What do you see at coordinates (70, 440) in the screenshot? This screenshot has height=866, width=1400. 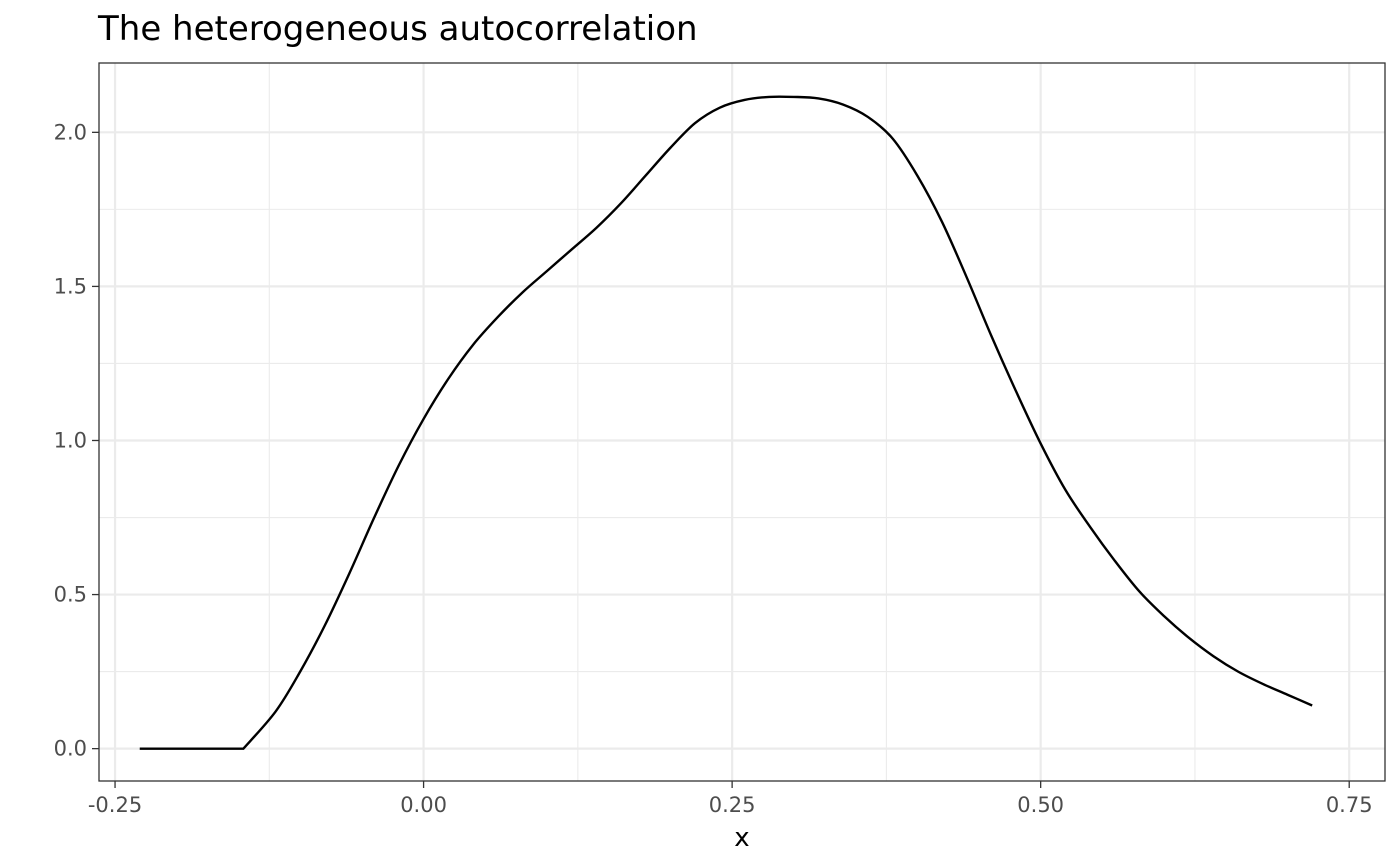 I see `y-tick-label: 1.0` at bounding box center [70, 440].